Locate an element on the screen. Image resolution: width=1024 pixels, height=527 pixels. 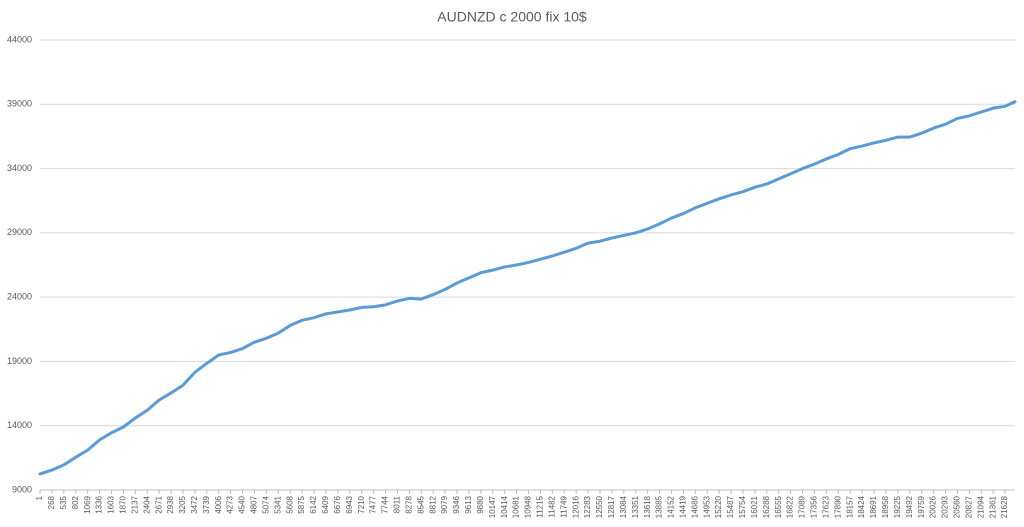
x-tick-label: 2671 is located at coordinates (158, 504).